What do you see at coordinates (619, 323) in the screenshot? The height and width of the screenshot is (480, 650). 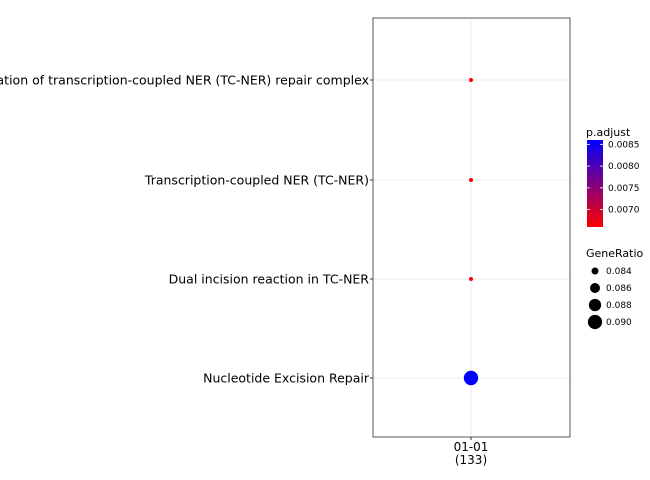 I see `size-legend-label: 0.090` at bounding box center [619, 323].